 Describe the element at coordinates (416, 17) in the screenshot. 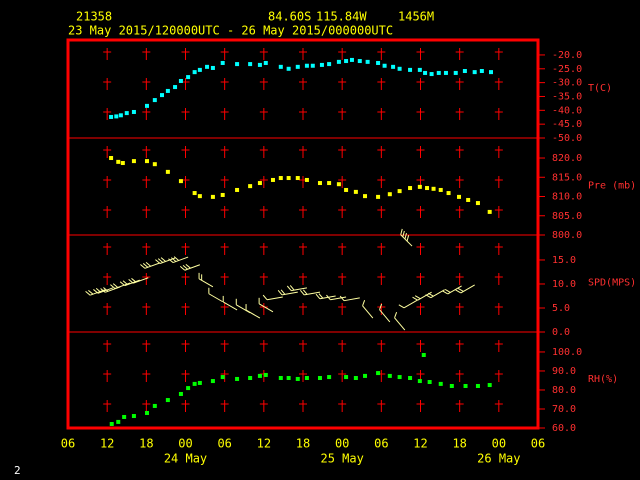

I see `elevation: 1456M` at that location.